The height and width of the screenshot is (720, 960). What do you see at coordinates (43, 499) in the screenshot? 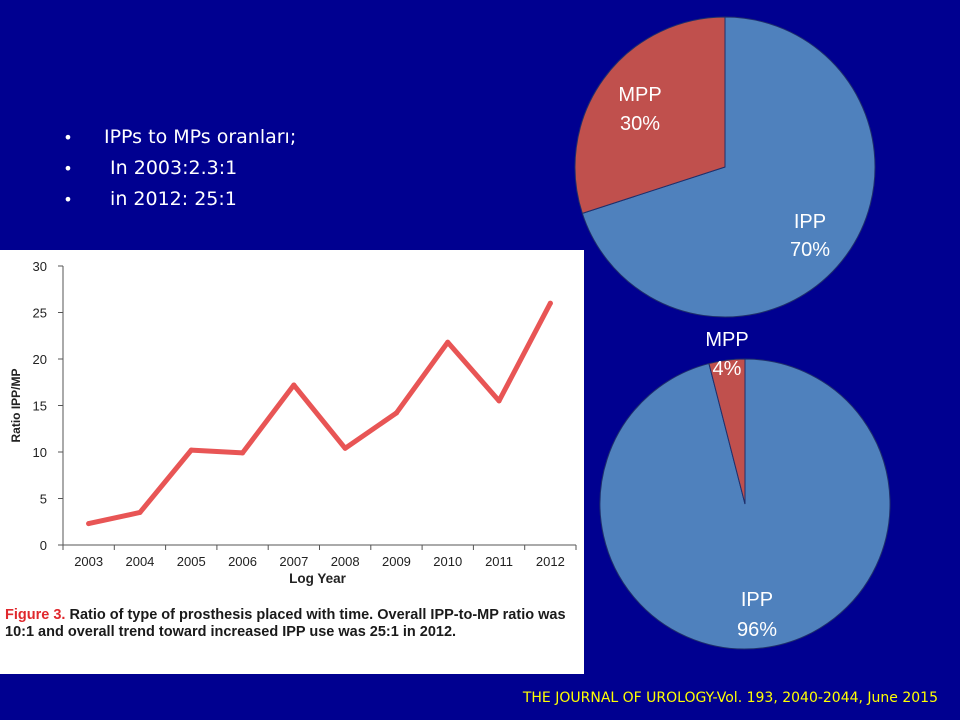
I see `y-tick-label: 5` at bounding box center [43, 499].